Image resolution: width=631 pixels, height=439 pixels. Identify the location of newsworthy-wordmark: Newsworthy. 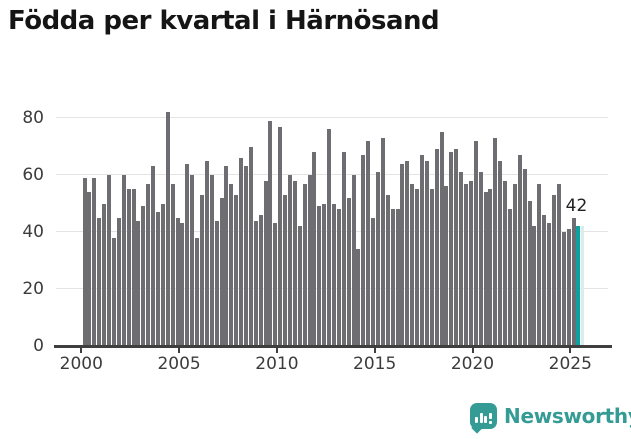
(567, 416).